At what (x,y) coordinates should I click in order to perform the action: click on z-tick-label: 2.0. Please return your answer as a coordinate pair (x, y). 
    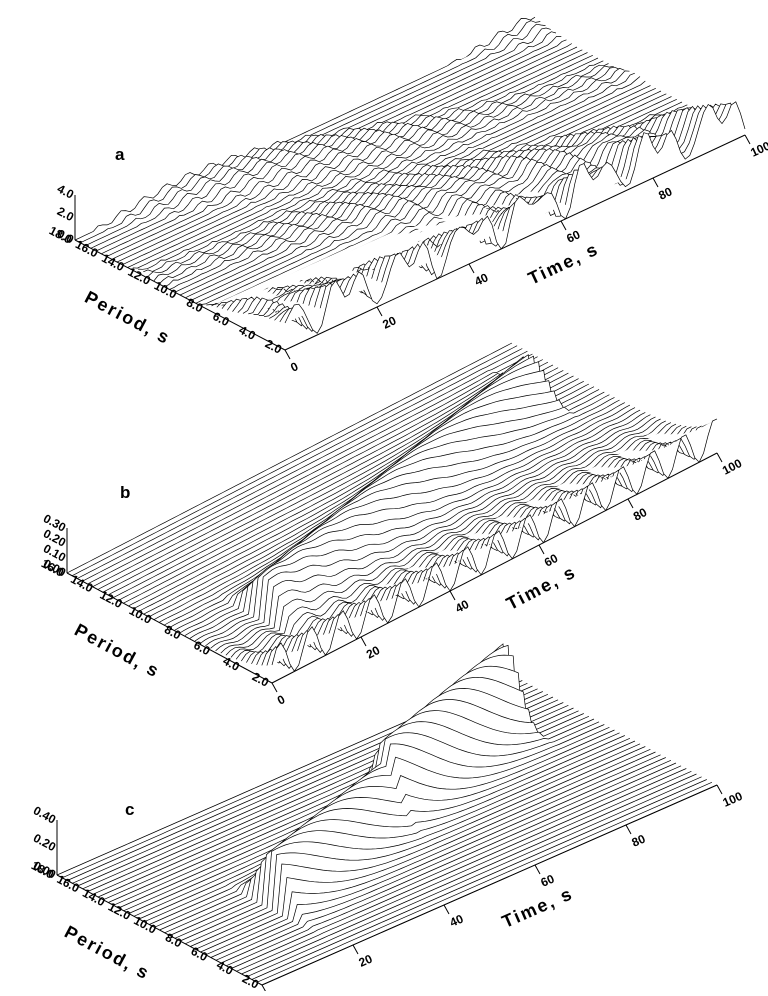
    Looking at the image, I should click on (66, 214).